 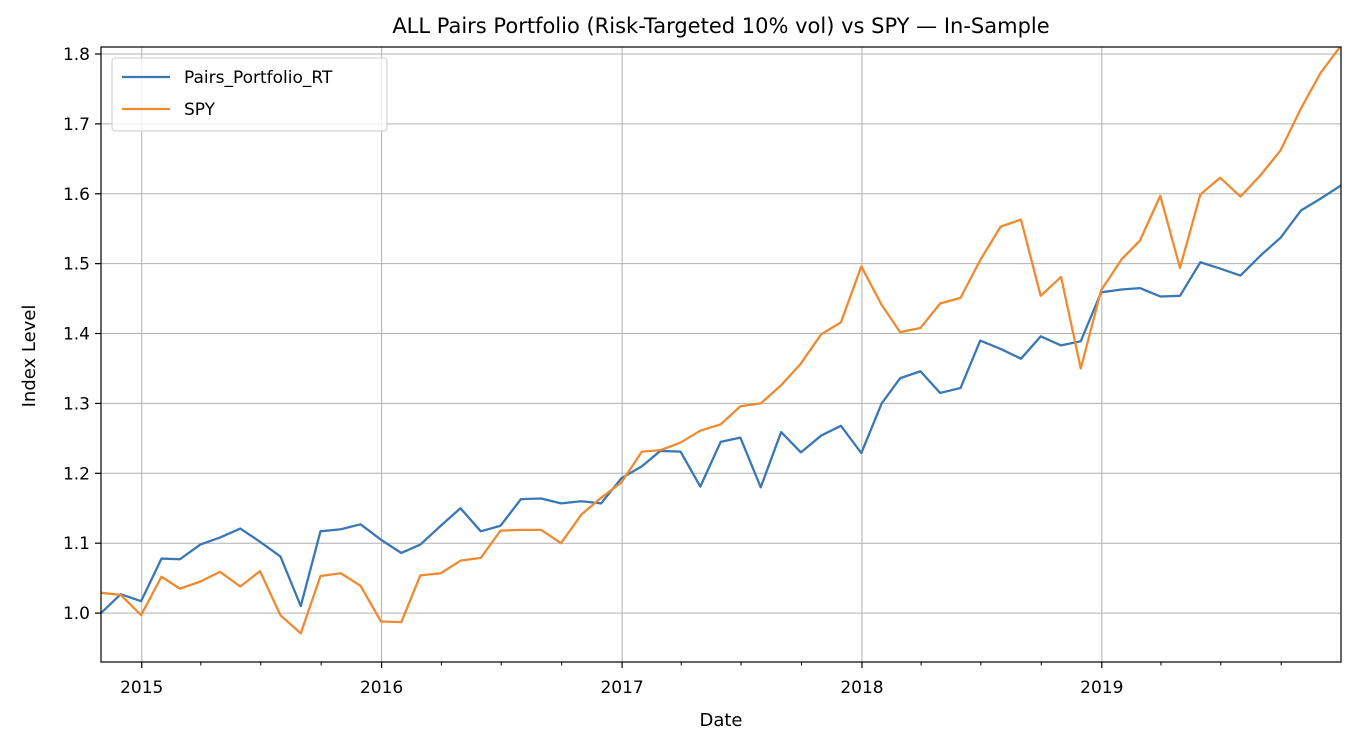 I want to click on y-axis-title: Index Level, so click(x=29, y=356).